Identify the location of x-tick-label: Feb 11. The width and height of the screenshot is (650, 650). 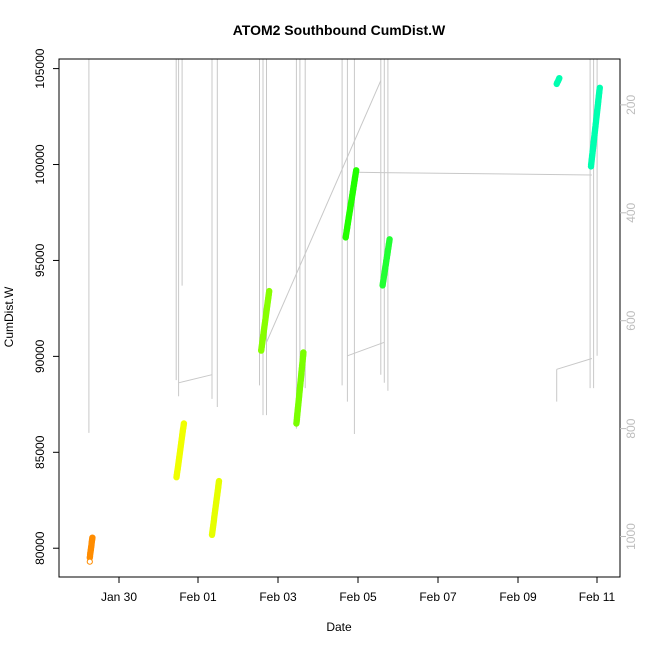
(597, 597).